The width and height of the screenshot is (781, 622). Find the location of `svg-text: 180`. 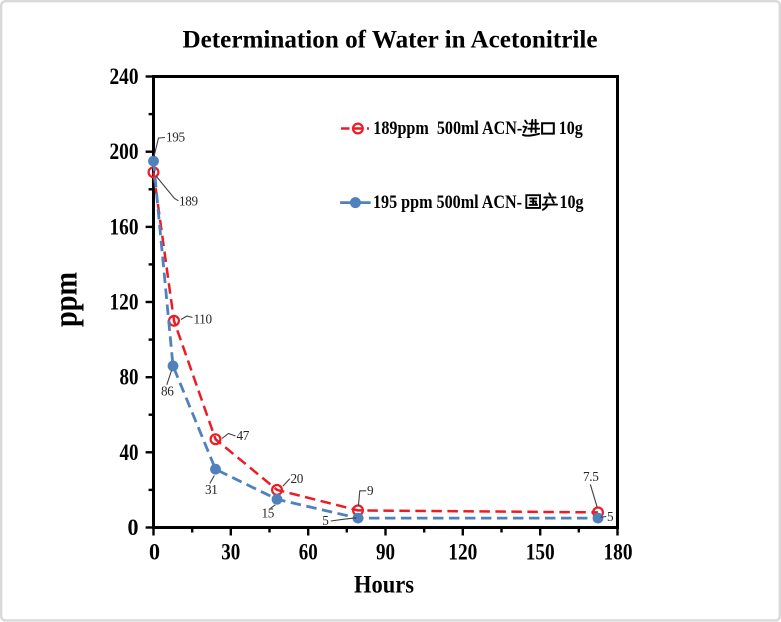

svg-text: 180 is located at coordinates (618, 552).